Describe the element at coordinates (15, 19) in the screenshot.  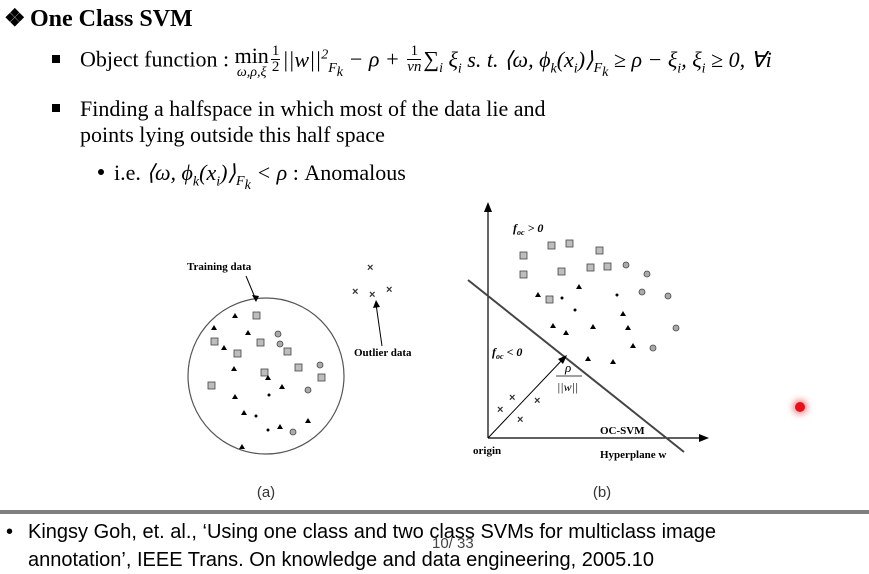
I see `title-diamond-icon: ❖` at that location.